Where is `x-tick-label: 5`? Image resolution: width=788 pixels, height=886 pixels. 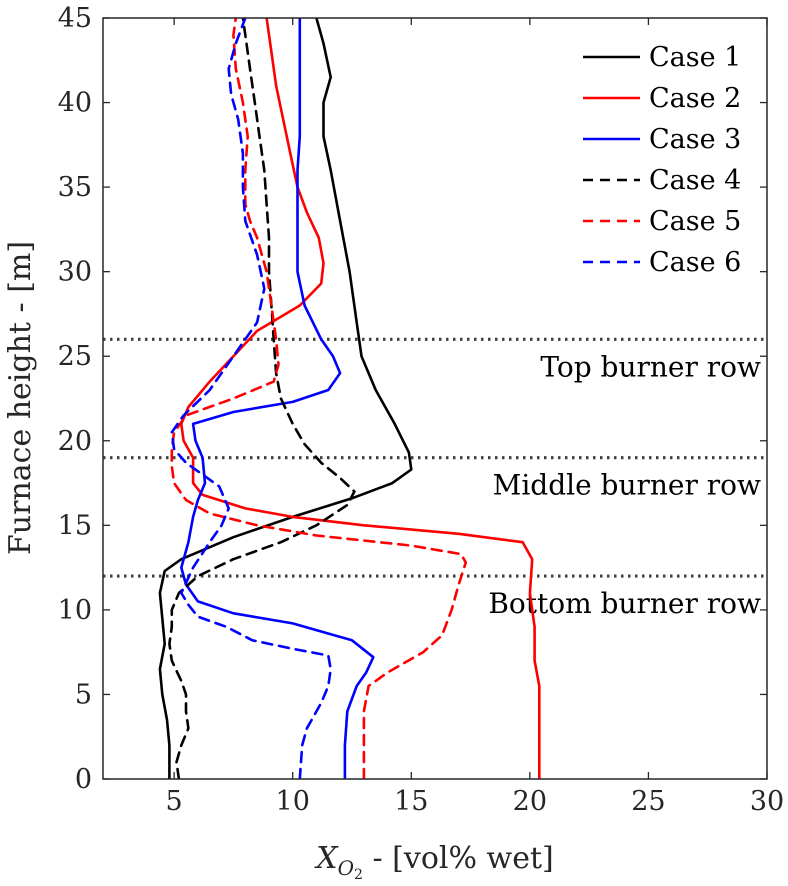 x-tick-label: 5 is located at coordinates (174, 801).